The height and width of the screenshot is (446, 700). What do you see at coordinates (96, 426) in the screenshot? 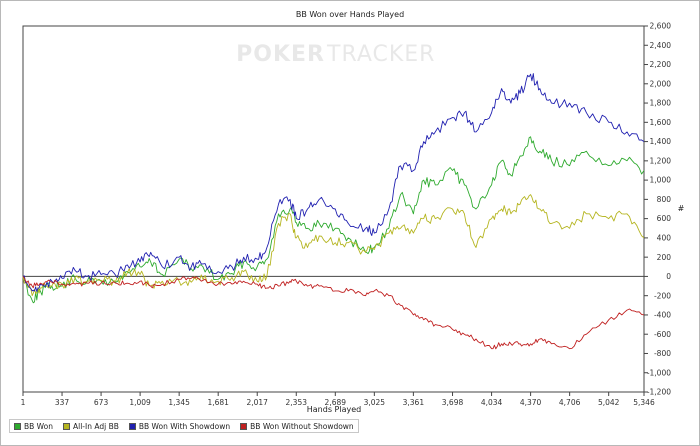
I see `legend-label: All-In Adj BB` at bounding box center [96, 426].